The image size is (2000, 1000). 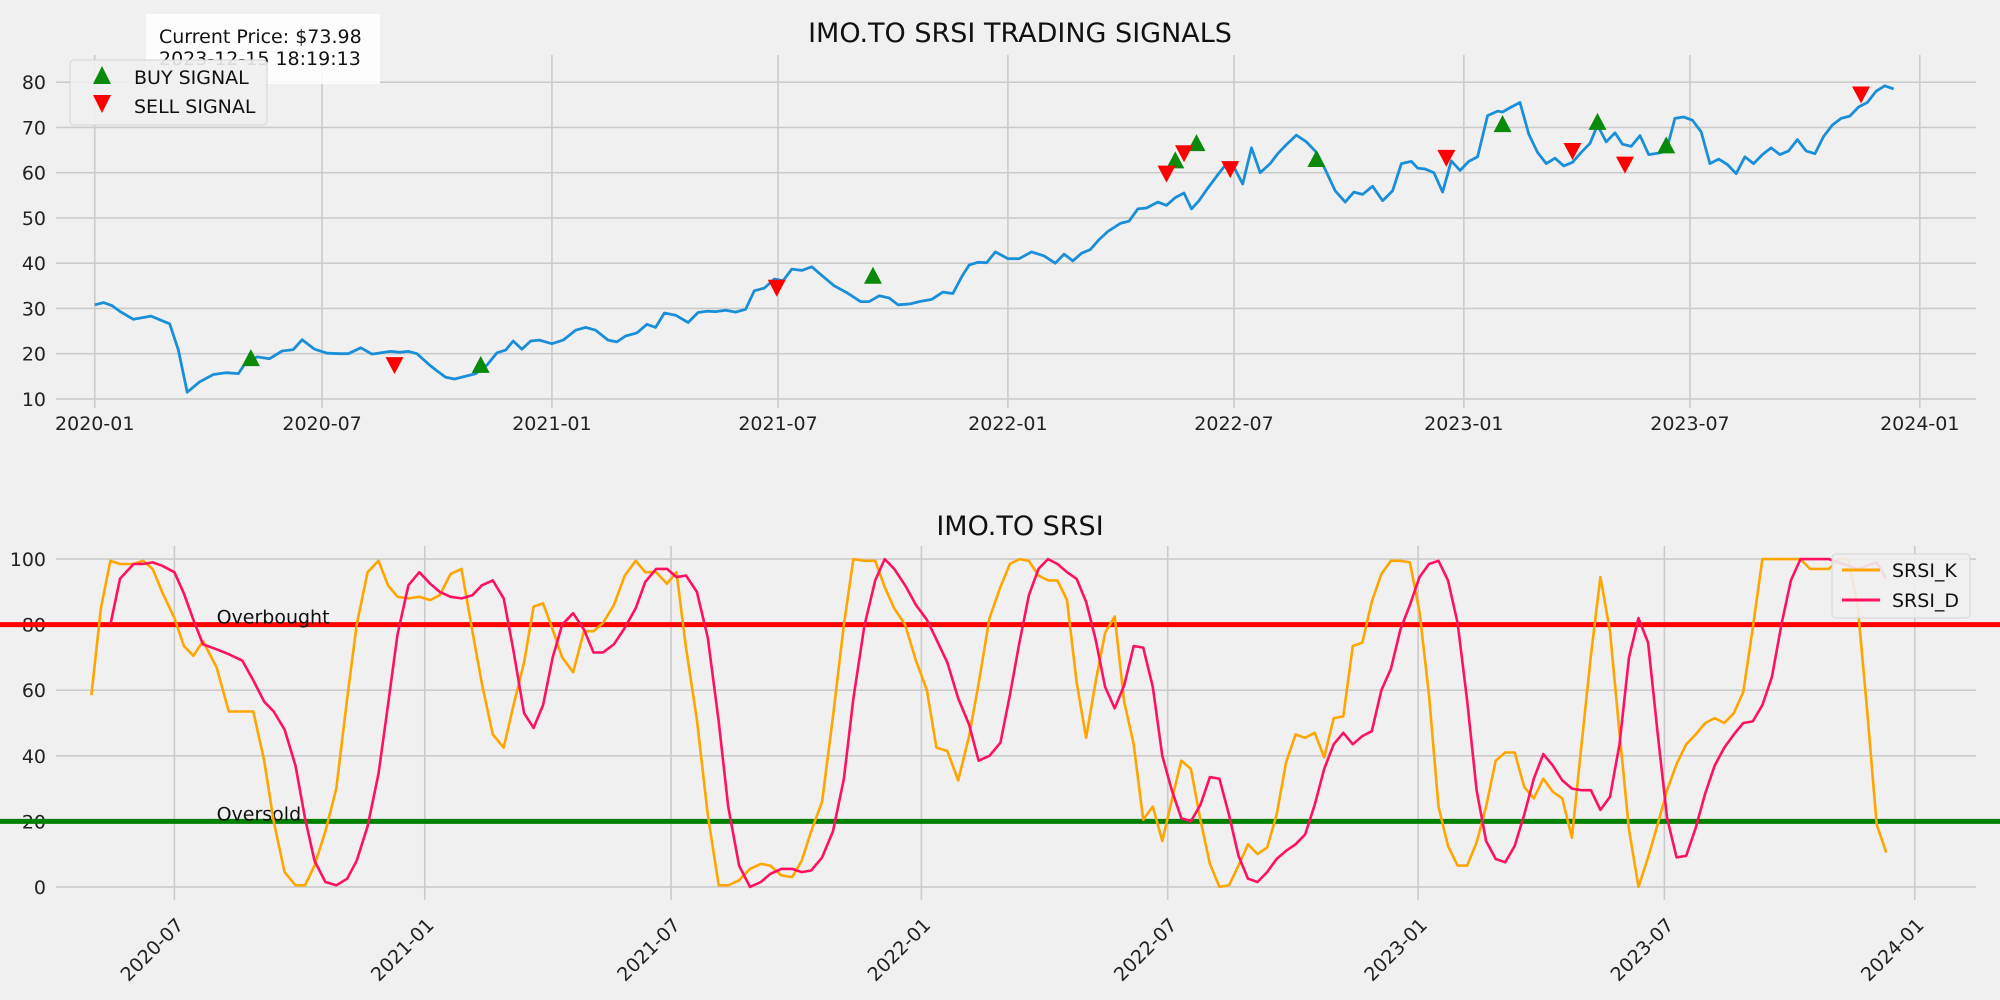 I want to click on overbought-label: Overbought, so click(x=273, y=618).